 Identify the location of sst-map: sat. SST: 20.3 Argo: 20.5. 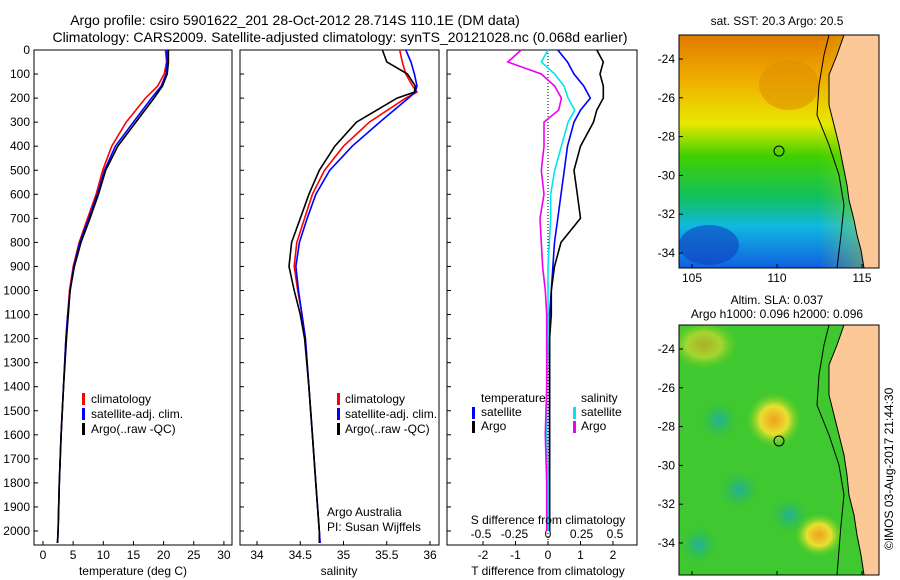
(779, 141).